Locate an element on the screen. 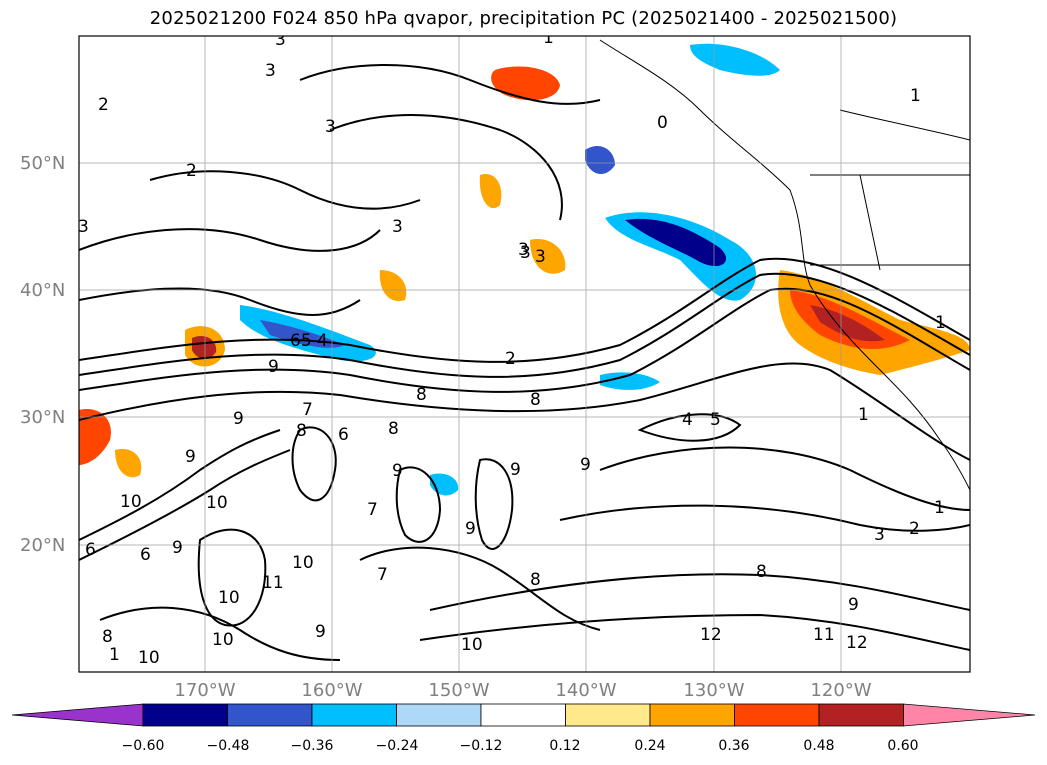 Image resolution: width=1047 pixels, height=765 pixels. colorbar-extend-high is located at coordinates (969, 715).